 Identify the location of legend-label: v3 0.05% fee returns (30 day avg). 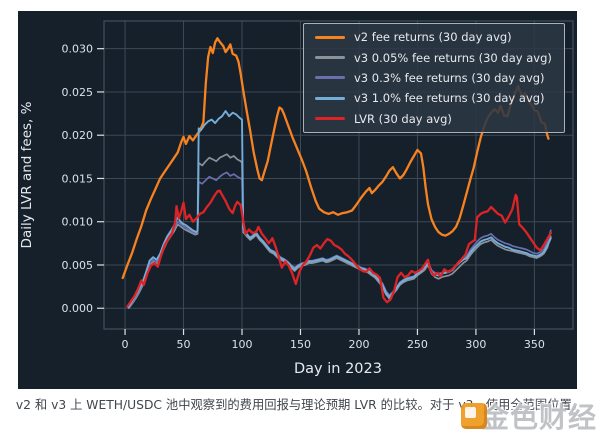
(453, 57).